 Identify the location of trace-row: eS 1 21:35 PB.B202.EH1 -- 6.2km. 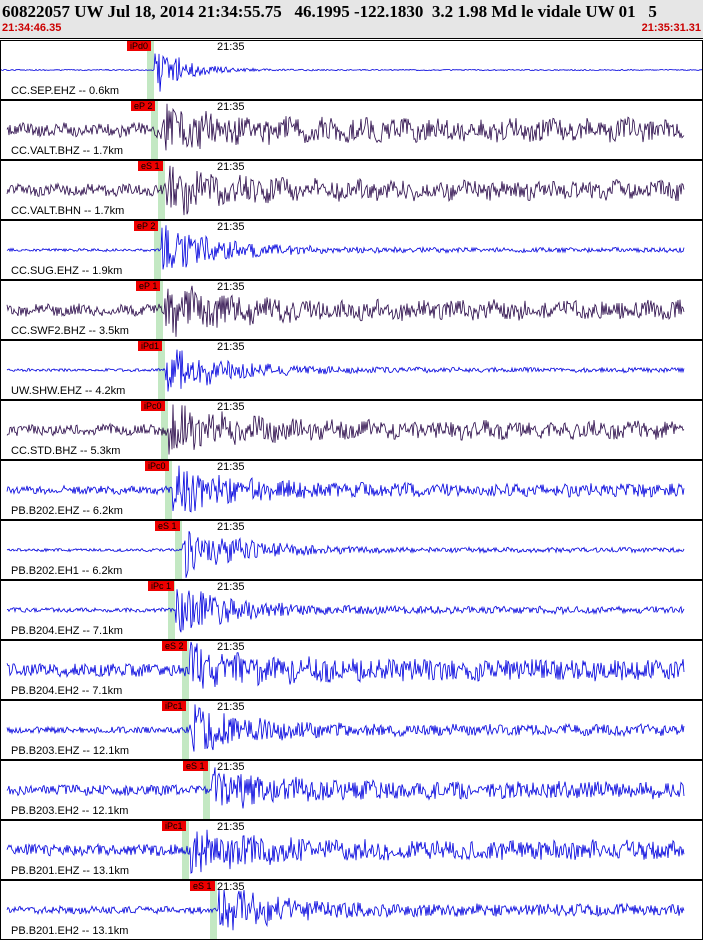
(351, 550).